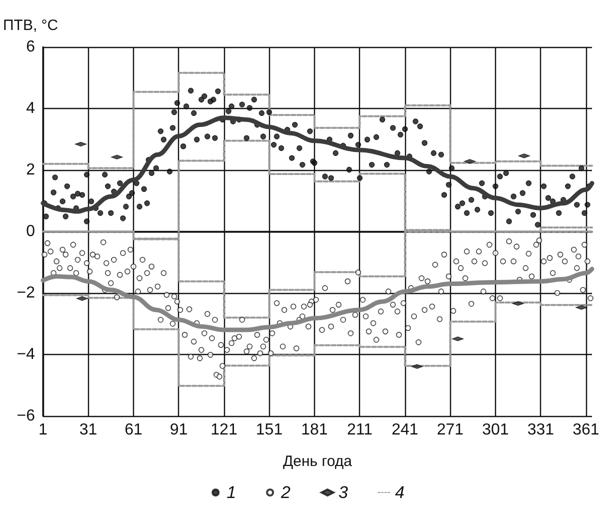 This screenshot has height=514, width=616. I want to click on x-tick-label: 121, so click(224, 430).